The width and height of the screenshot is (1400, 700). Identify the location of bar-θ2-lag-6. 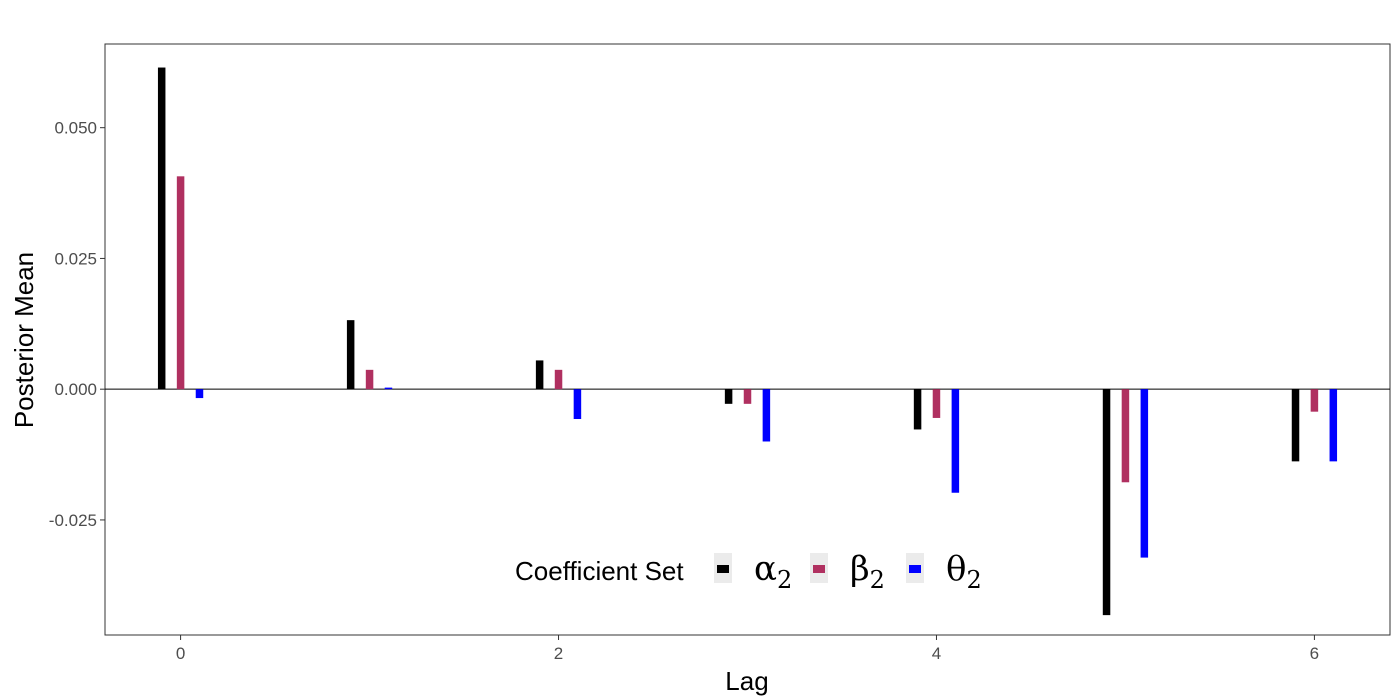
(1333, 425).